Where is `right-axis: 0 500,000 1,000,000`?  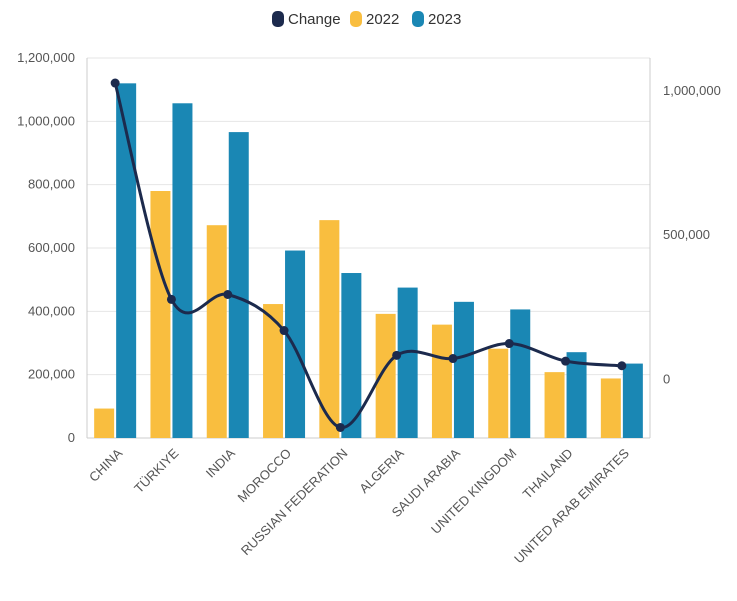 right-axis: 0 500,000 1,000,000 is located at coordinates (692, 234).